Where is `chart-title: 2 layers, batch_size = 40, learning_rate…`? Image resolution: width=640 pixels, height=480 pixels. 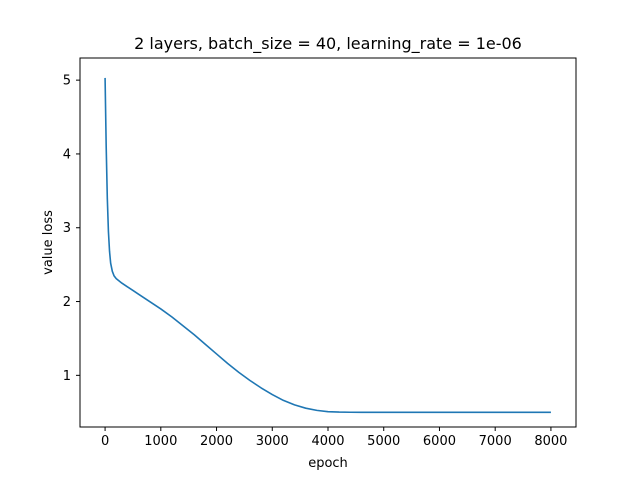 chart-title: 2 layers, batch_size = 40, learning_rate… is located at coordinates (328, 44).